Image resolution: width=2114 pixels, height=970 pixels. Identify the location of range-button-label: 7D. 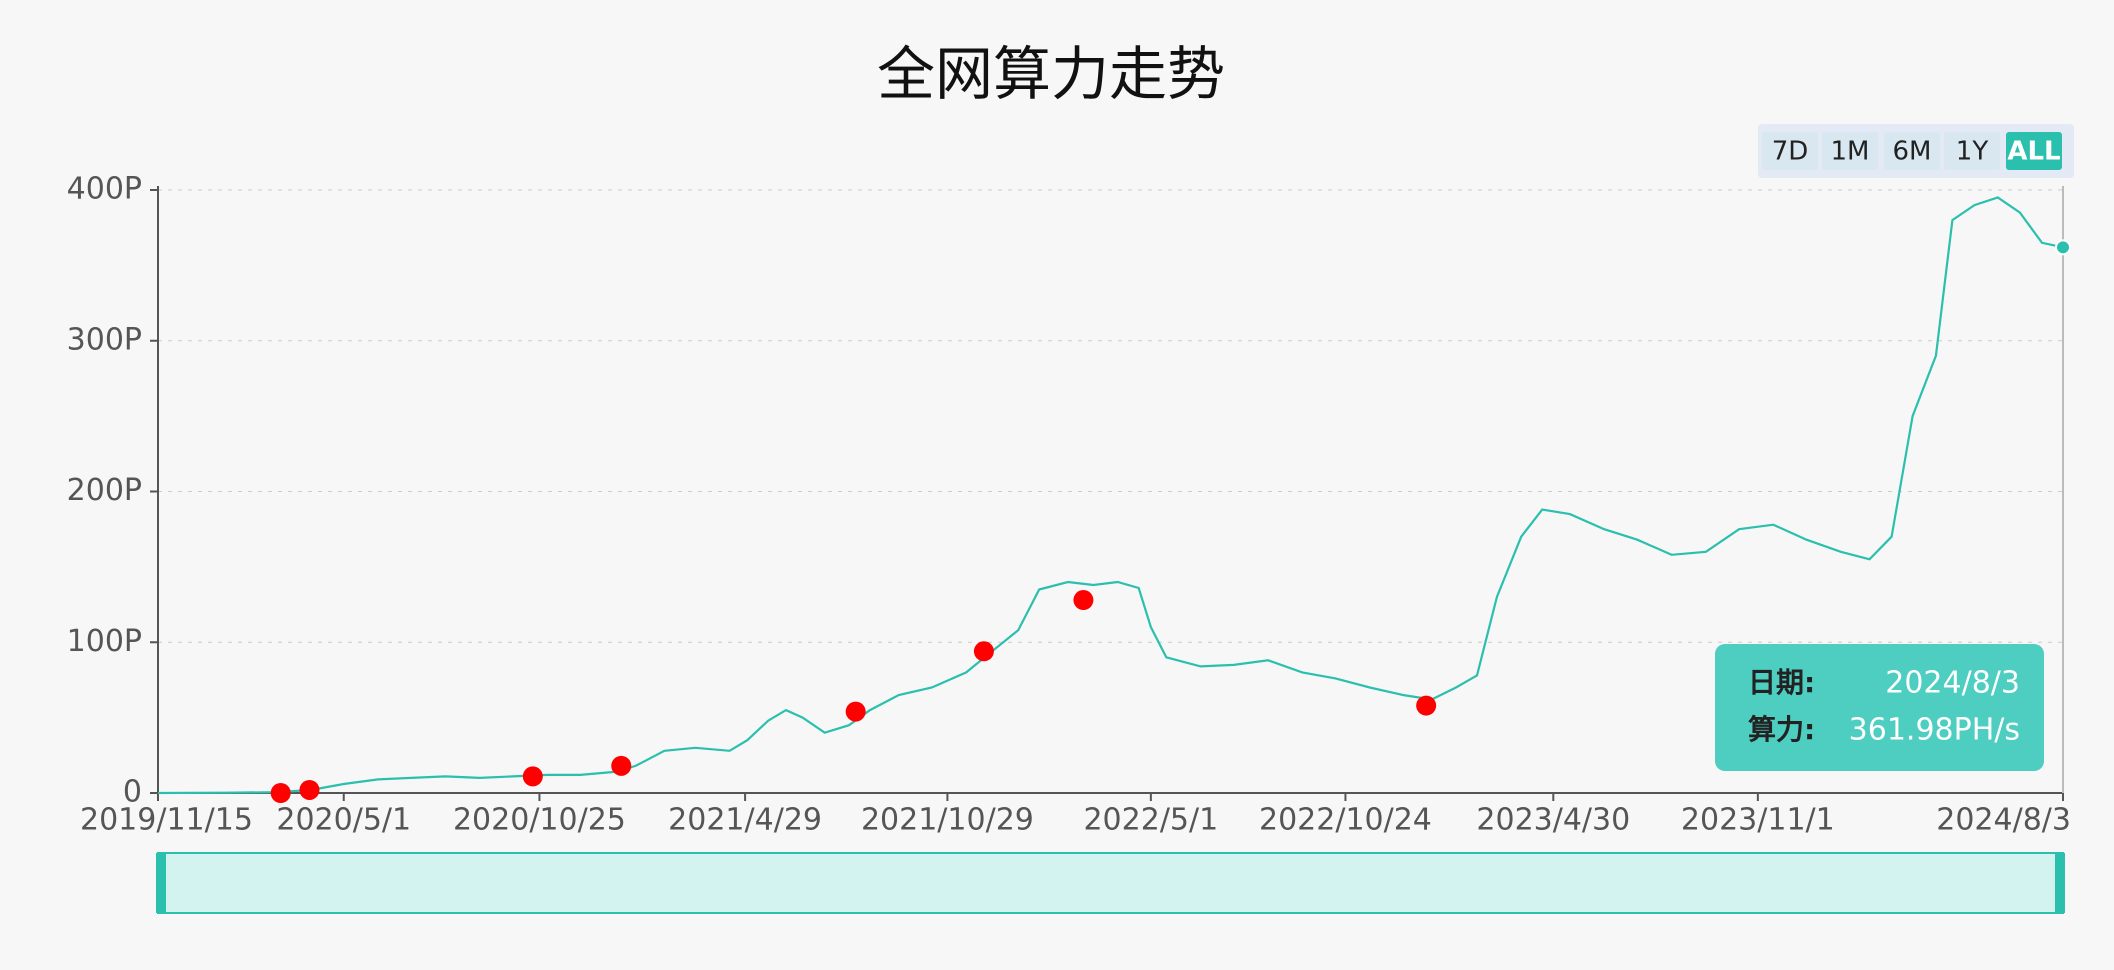
(1790, 152).